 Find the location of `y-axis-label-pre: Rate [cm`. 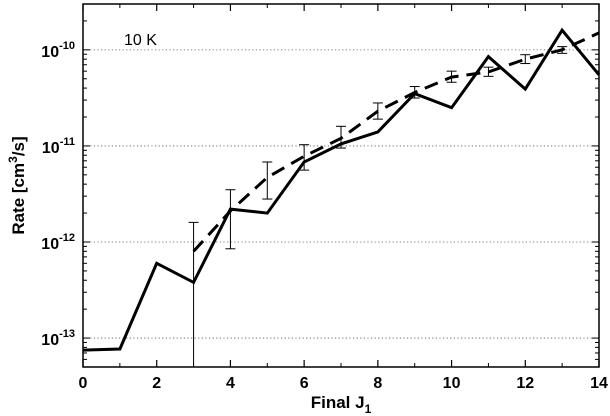

y-axis-label-pre: Rate [cm is located at coordinates (18, 199).